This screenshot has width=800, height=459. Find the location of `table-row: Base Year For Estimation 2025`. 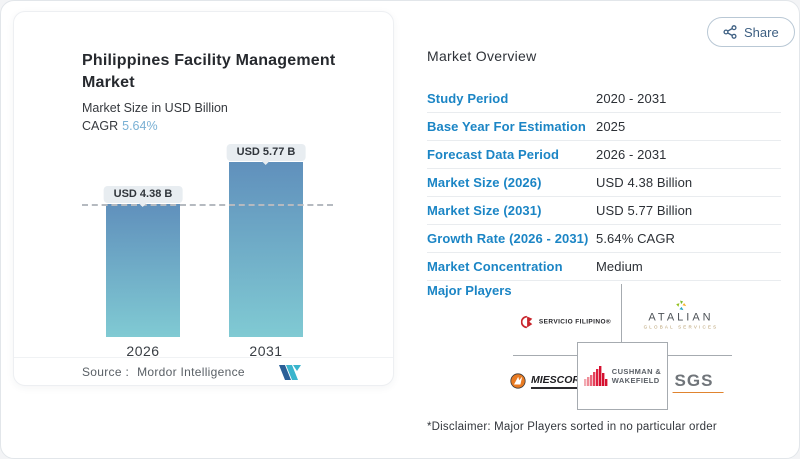

table-row: Base Year For Estimation 2025 is located at coordinates (604, 127).